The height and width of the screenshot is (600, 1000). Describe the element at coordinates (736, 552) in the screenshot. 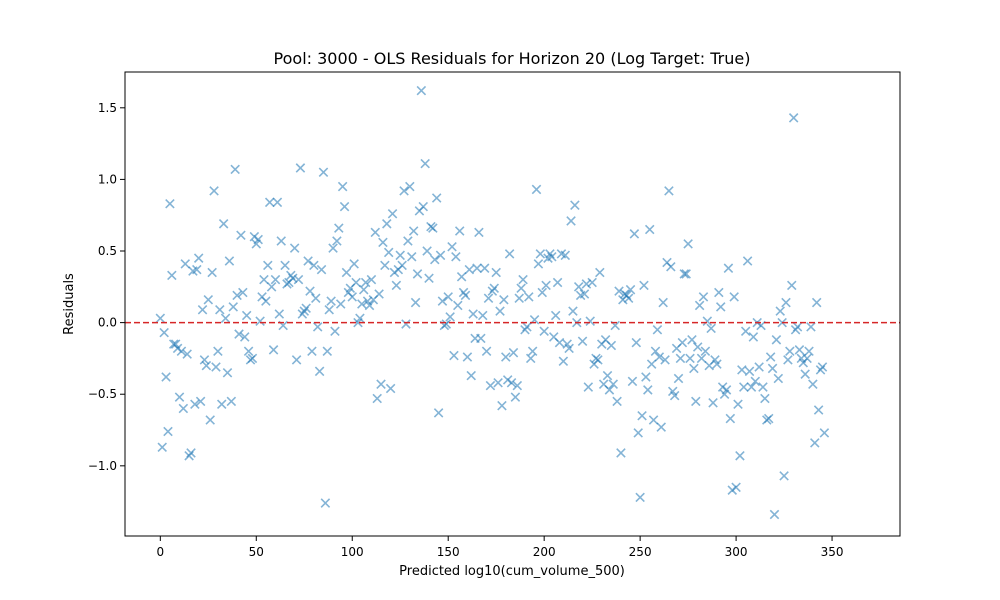

I see `x-tick-label: 300` at that location.